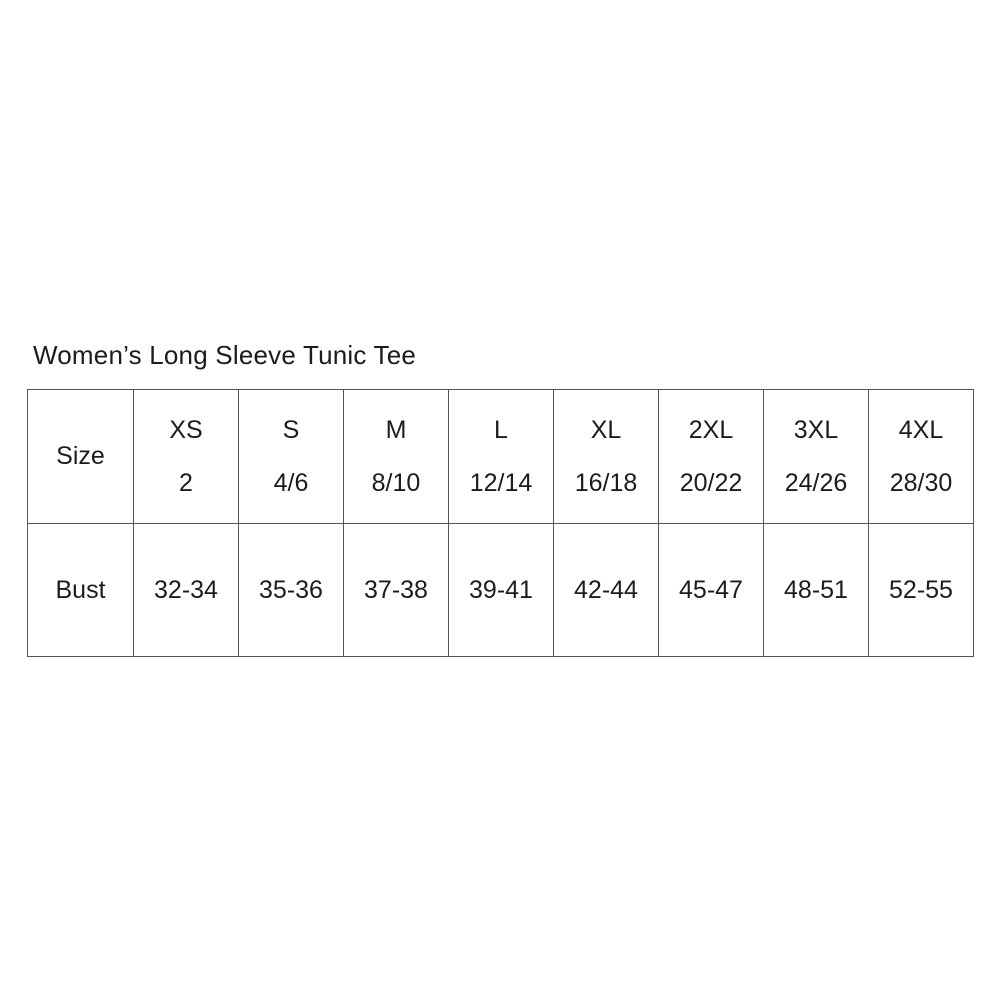 The width and height of the screenshot is (1000, 1000). I want to click on size-label: XS, so click(186, 430).